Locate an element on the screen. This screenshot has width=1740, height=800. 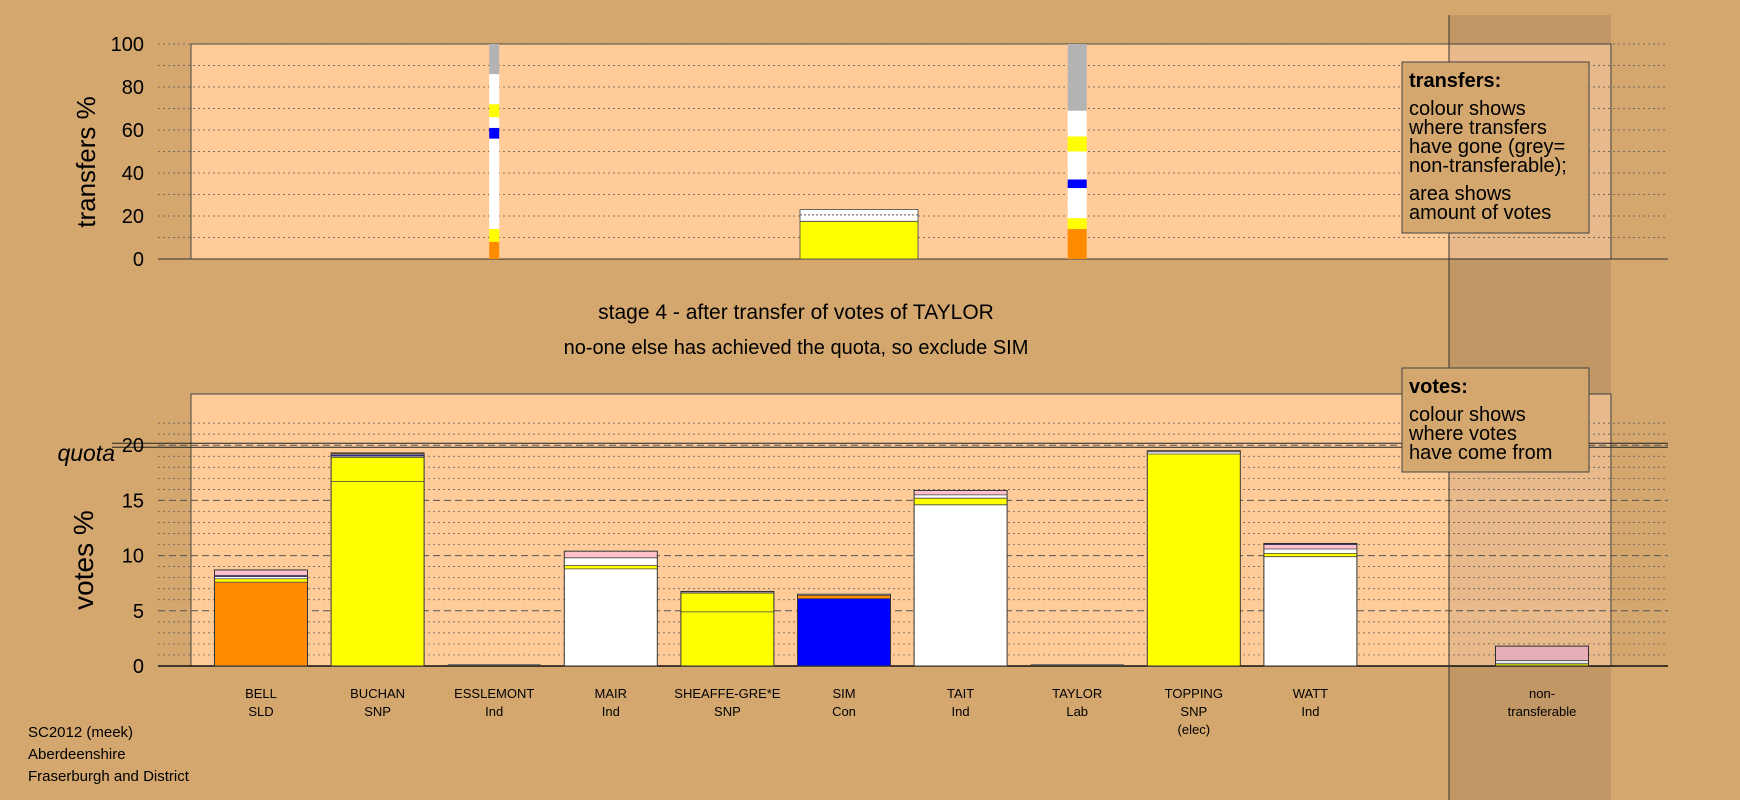
candidate-name-label: MAIR is located at coordinates (611, 693).